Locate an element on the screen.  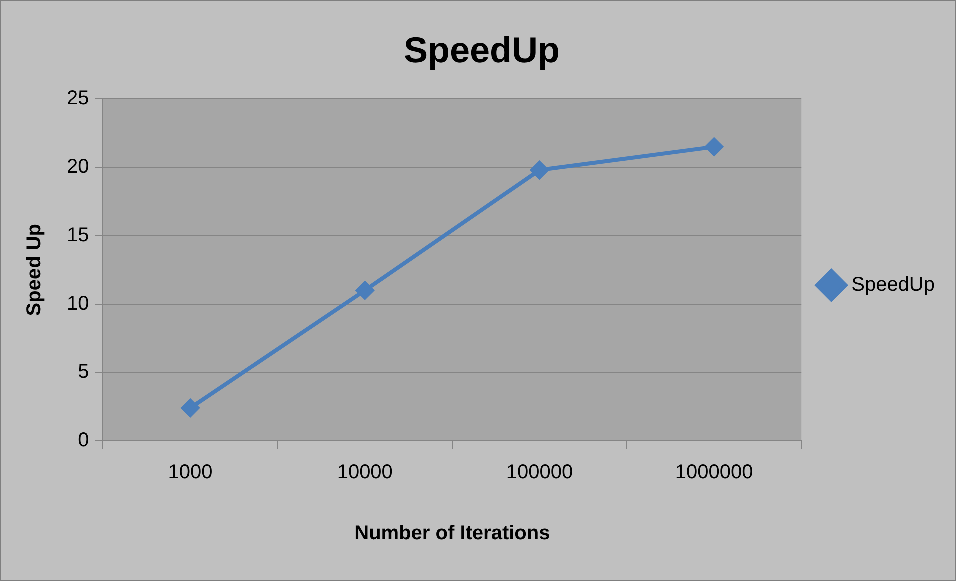
y-tick-label: 0 is located at coordinates (84, 441).